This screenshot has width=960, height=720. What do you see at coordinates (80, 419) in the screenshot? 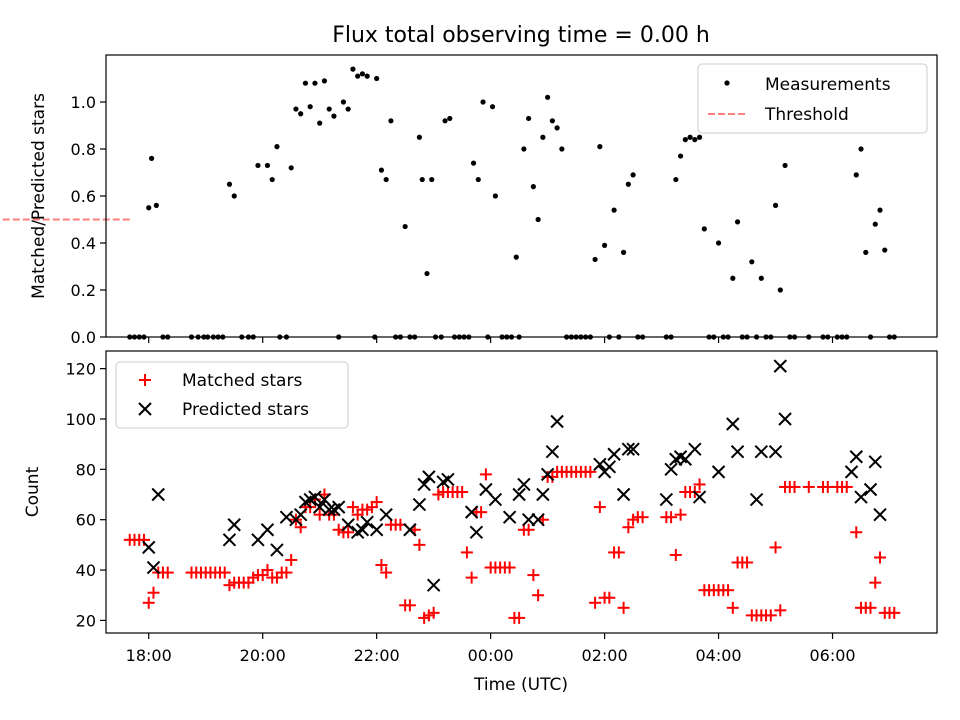
I see `bottom-y-tick-label: 100` at bounding box center [80, 419].